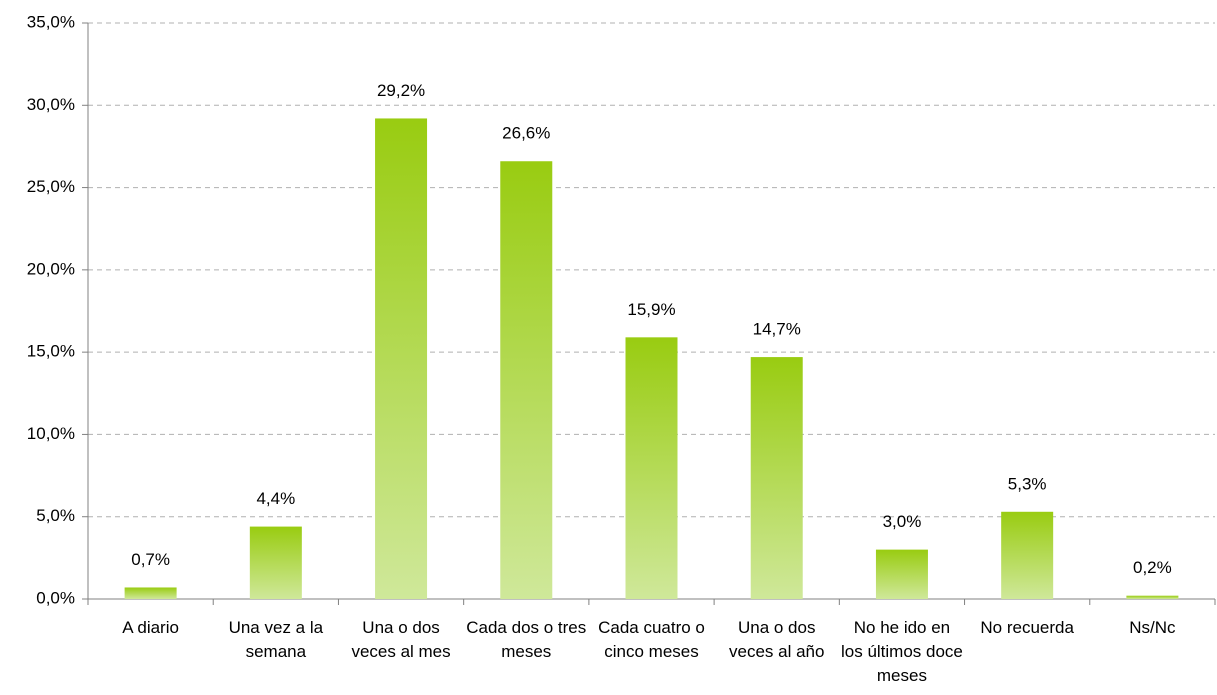 The height and width of the screenshot is (695, 1217). What do you see at coordinates (51, 351) in the screenshot?
I see `y-tick-label: 15,0%` at bounding box center [51, 351].